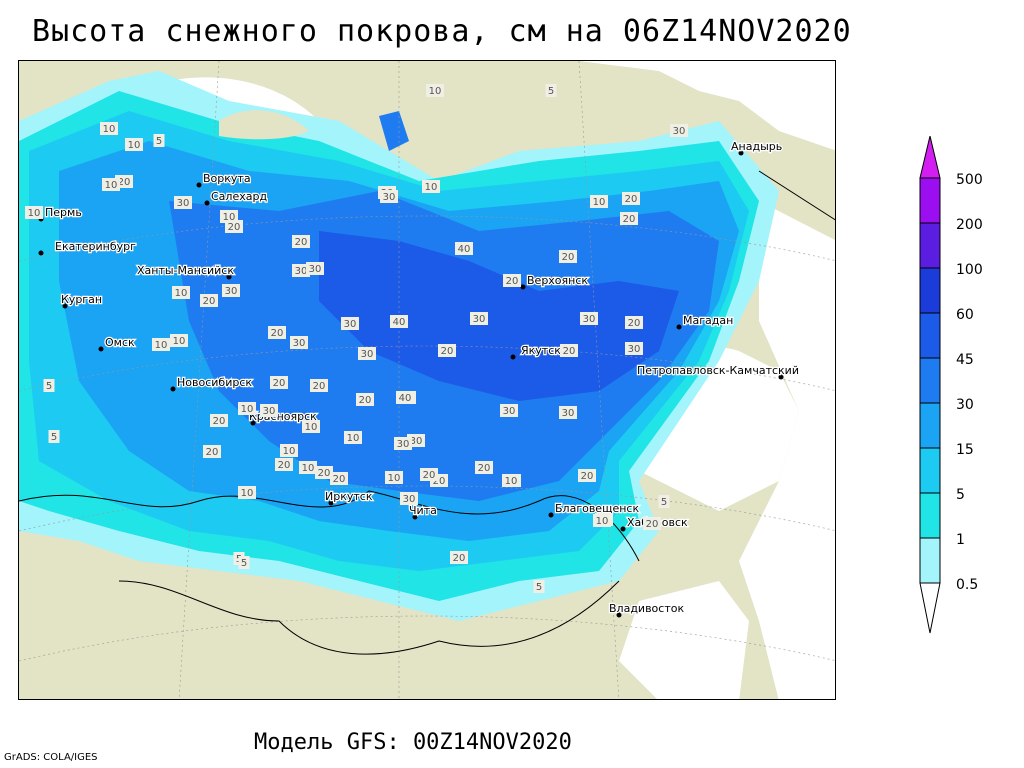 The image size is (1024, 768). I want to click on legend-label-45: 45, so click(965, 360).